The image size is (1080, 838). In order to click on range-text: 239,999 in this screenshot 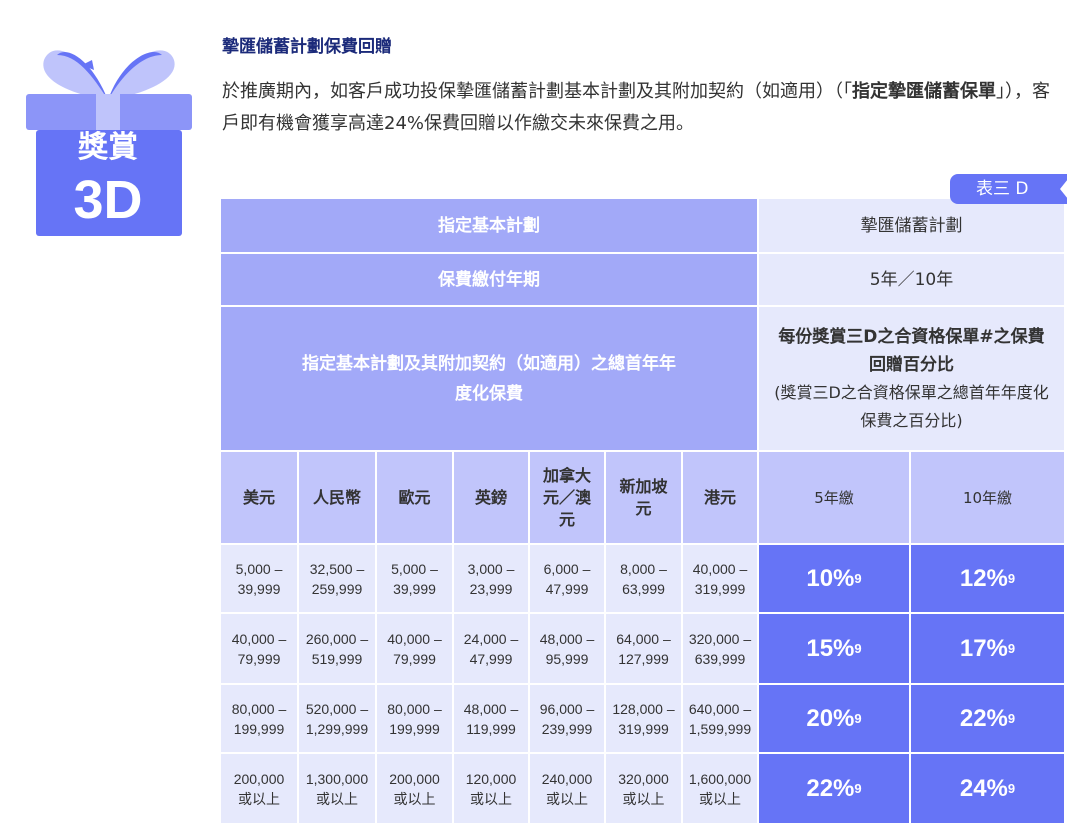, I will do `click(567, 728)`.